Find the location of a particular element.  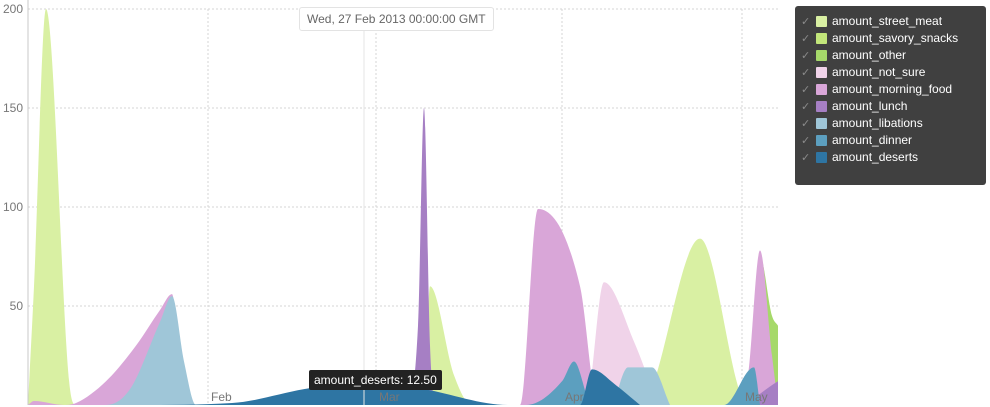

legend-item-amount-savory-snacks: ✓ amount_savory_snacks is located at coordinates (890, 38).